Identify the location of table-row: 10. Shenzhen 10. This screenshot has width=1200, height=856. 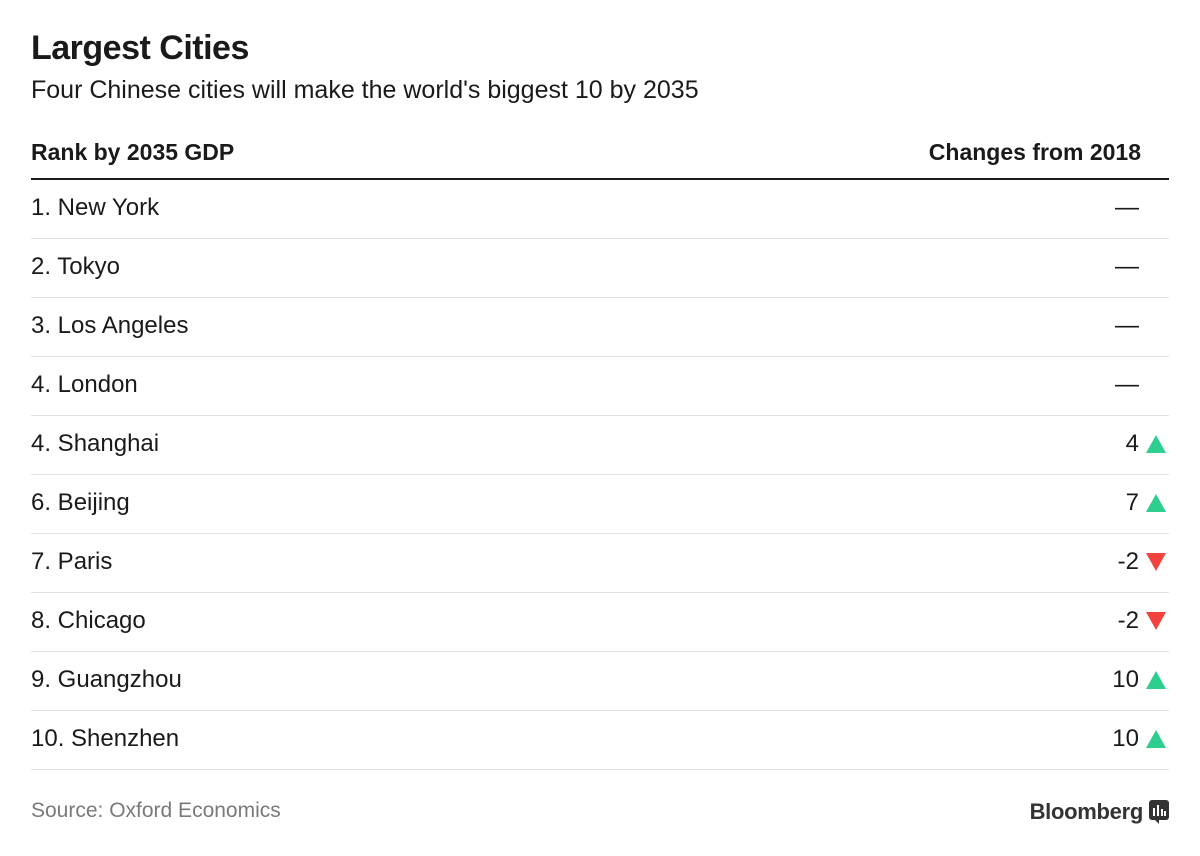
(600, 740).